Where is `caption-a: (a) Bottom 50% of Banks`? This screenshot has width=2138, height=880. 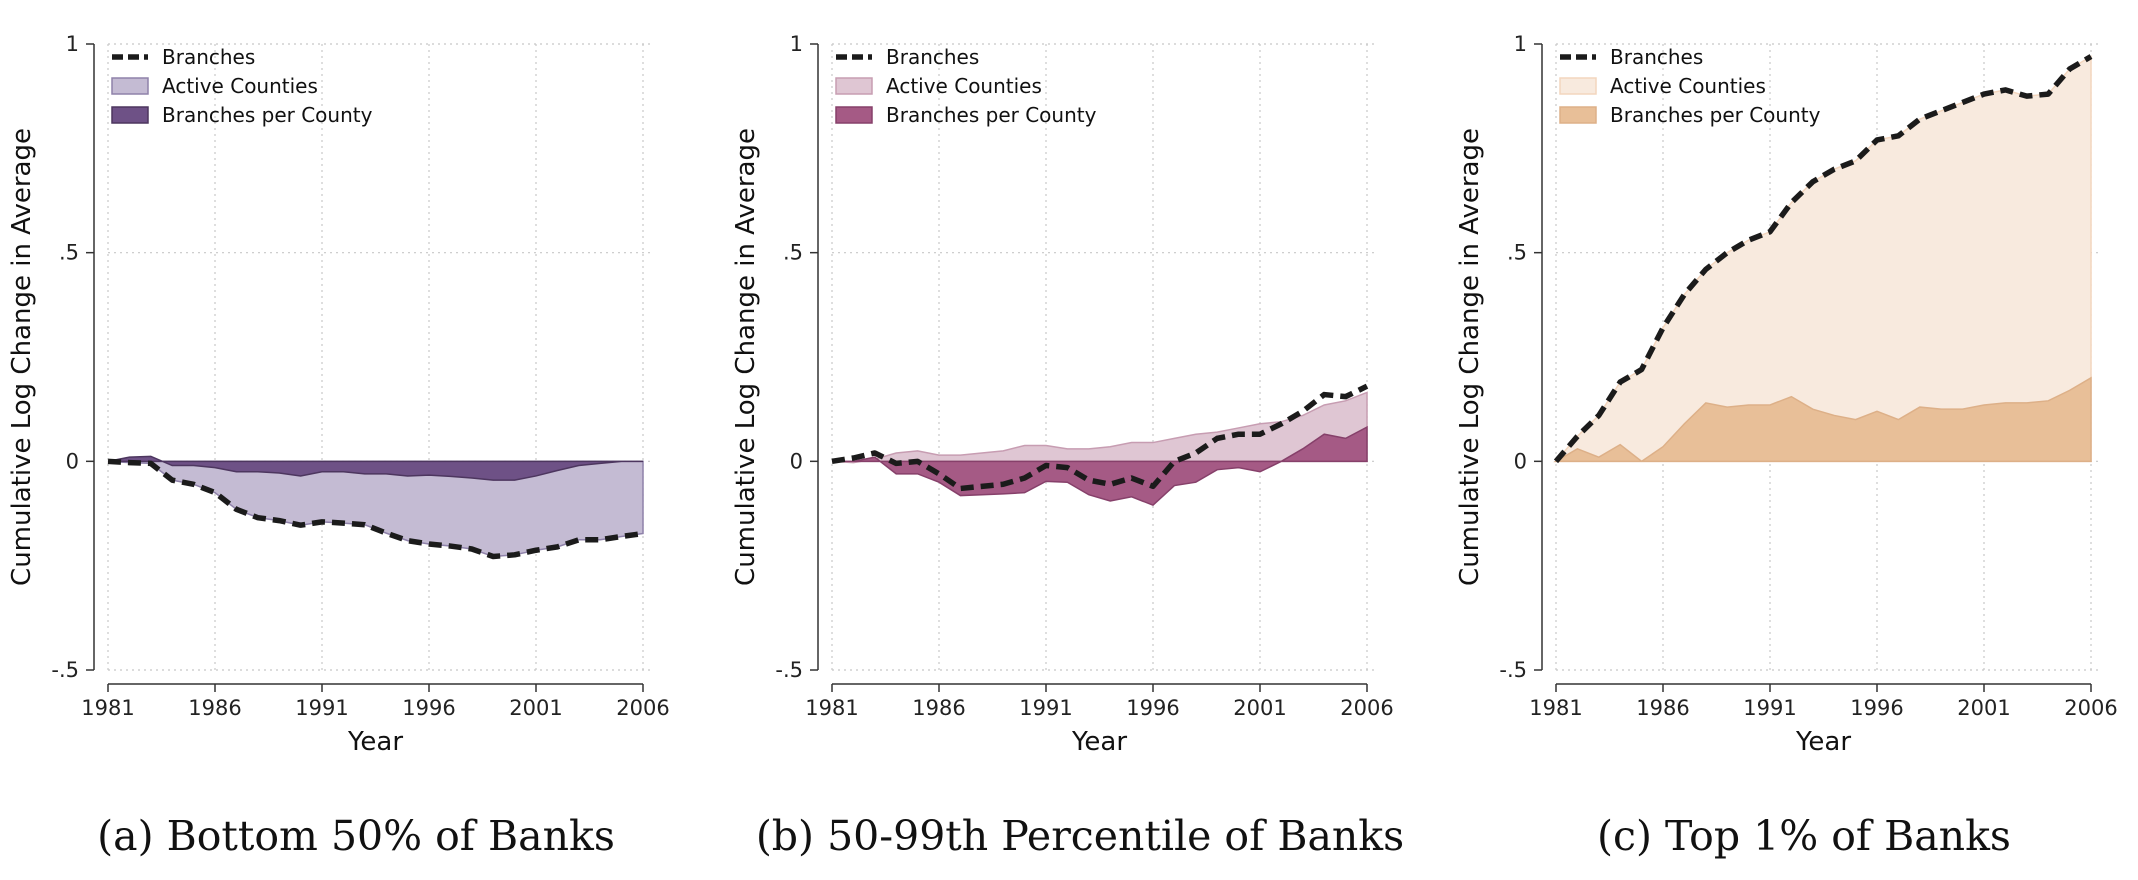 caption-a: (a) Bottom 50% of Banks is located at coordinates (356, 836).